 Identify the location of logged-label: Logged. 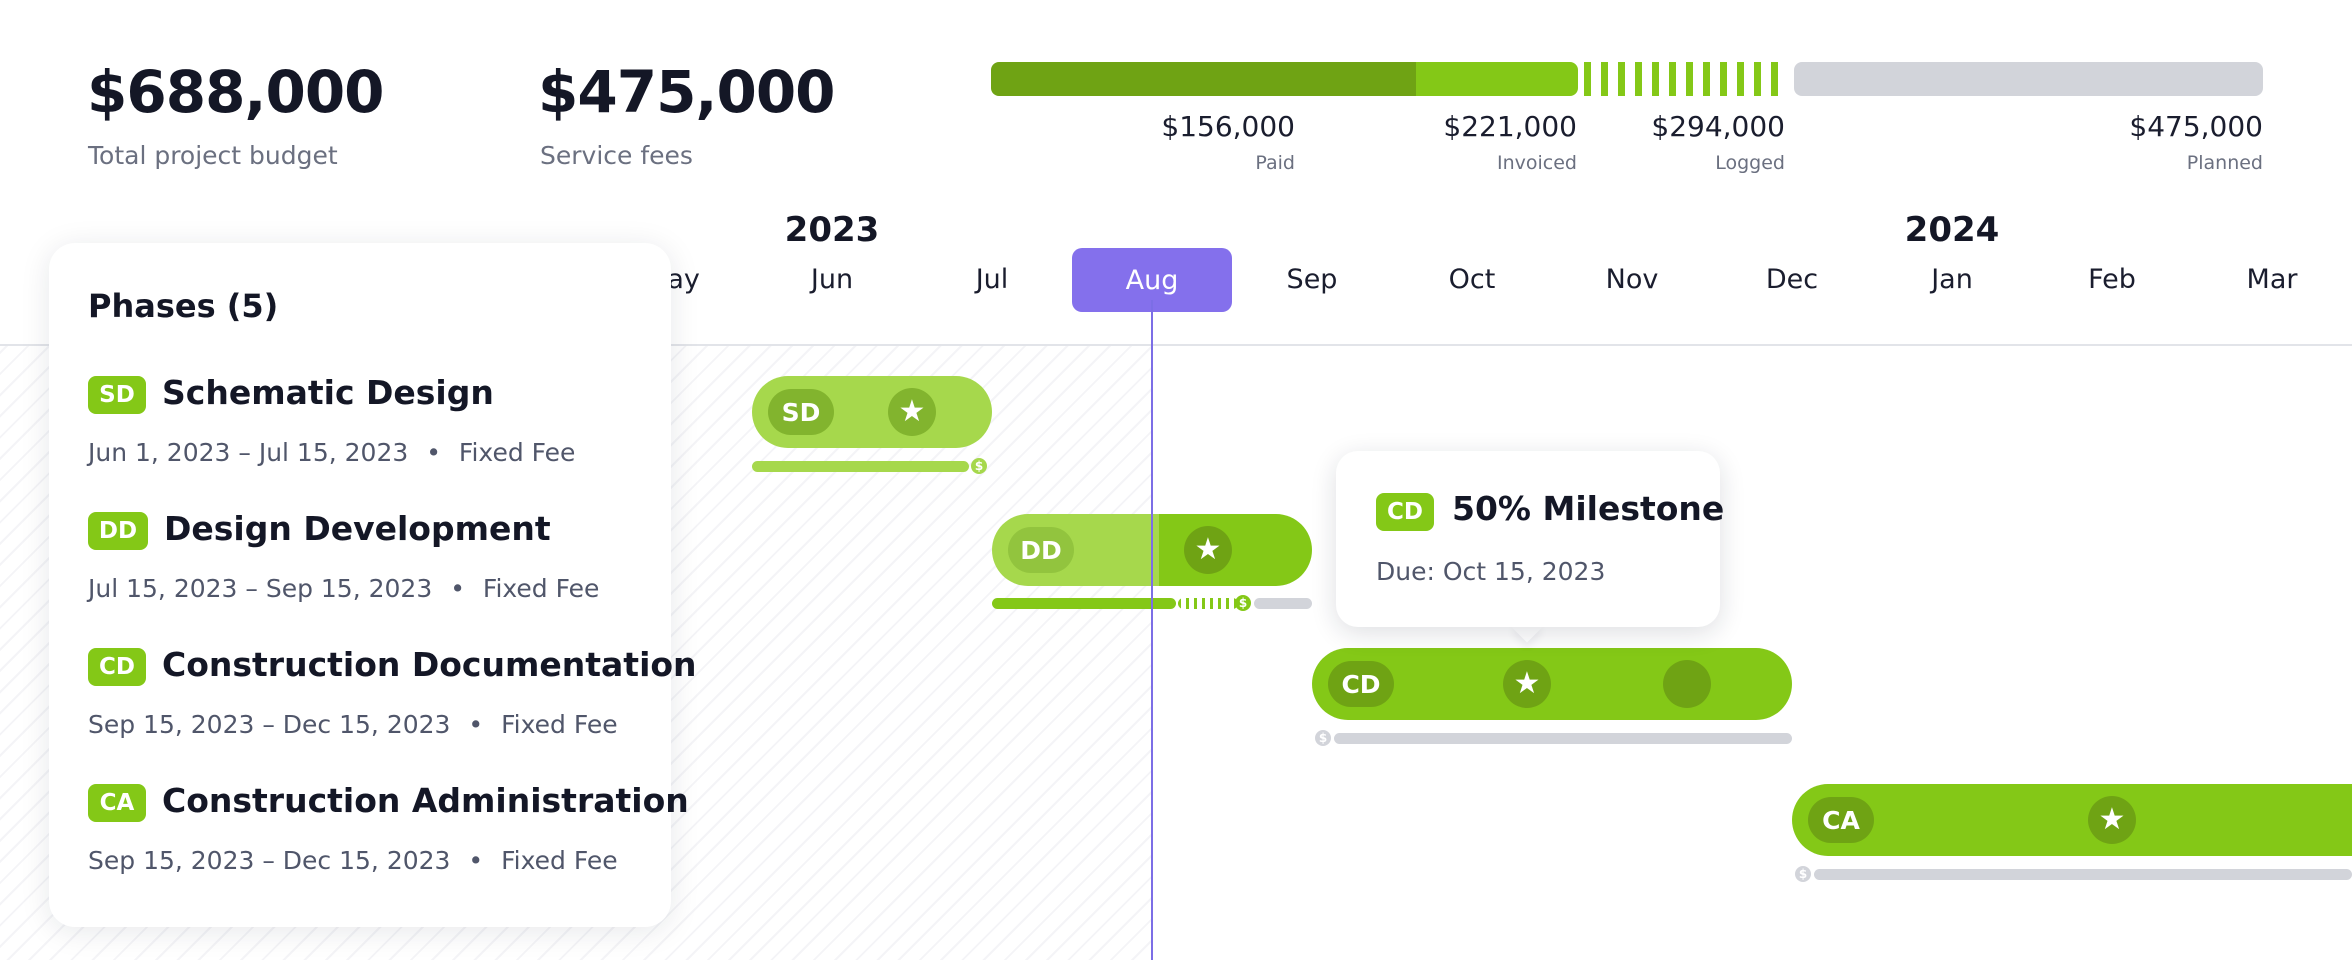
(1750, 163).